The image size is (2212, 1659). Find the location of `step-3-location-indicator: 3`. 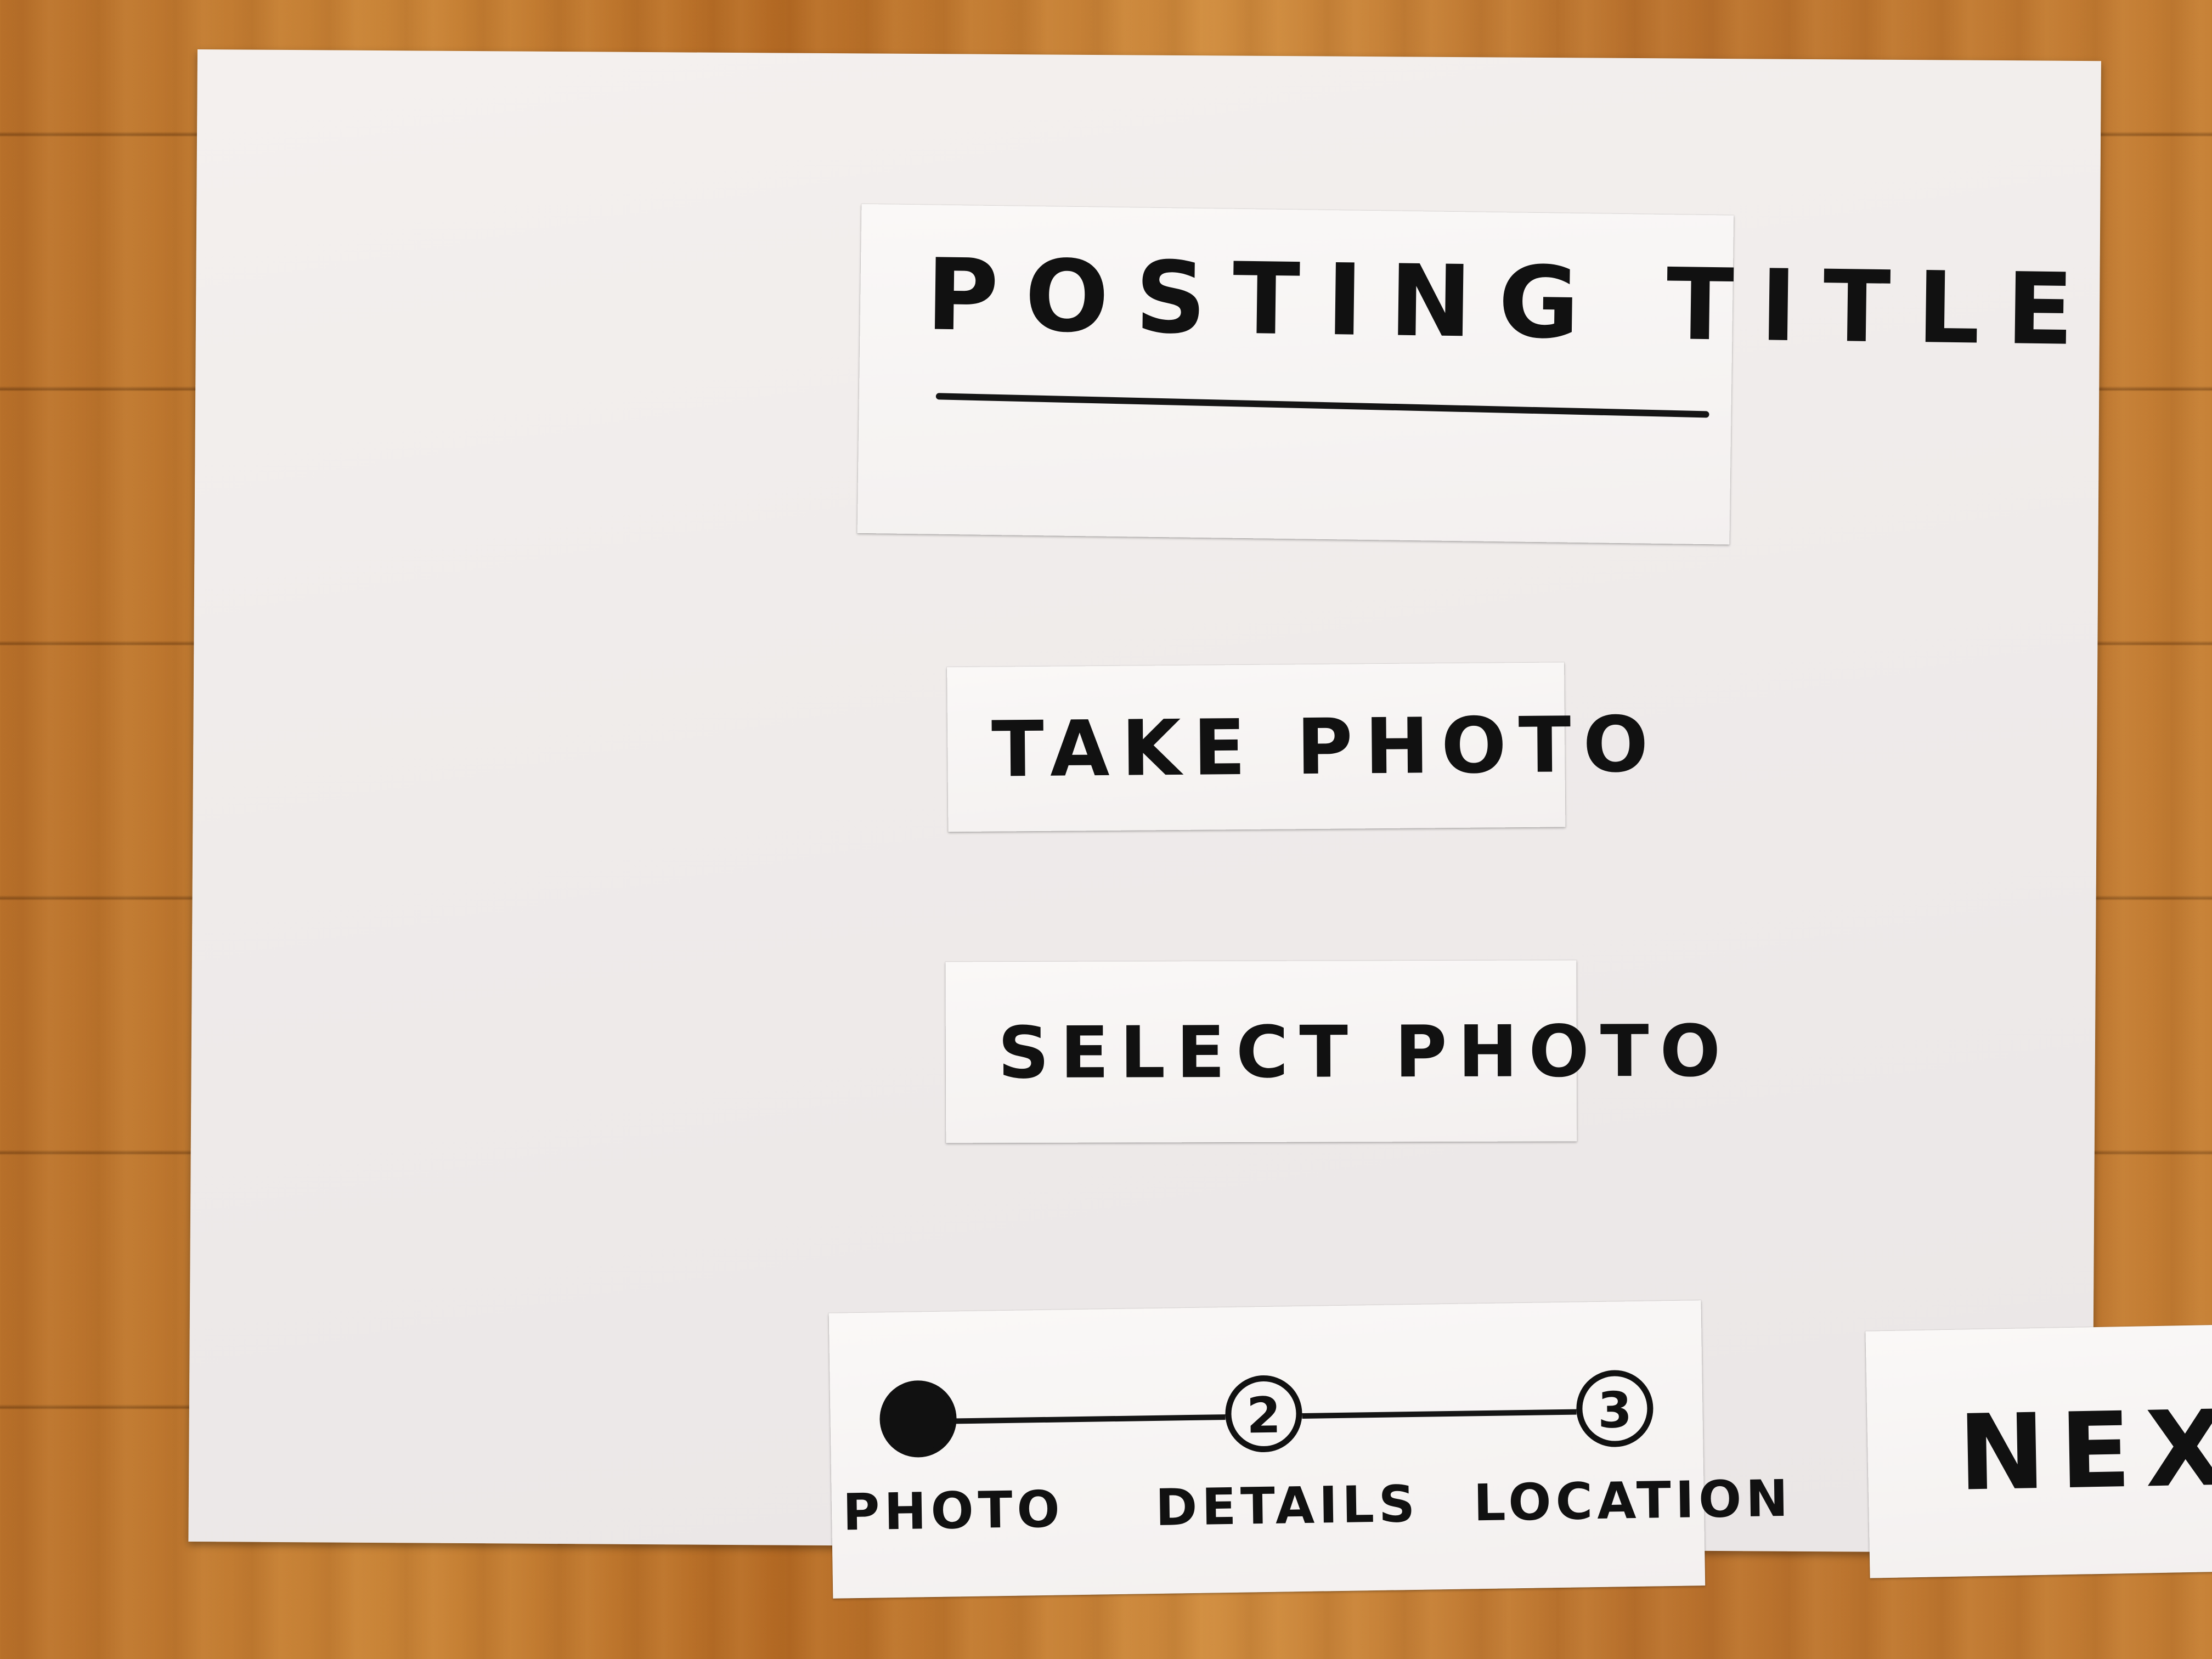

step-3-location-indicator: 3 is located at coordinates (1615, 1408).